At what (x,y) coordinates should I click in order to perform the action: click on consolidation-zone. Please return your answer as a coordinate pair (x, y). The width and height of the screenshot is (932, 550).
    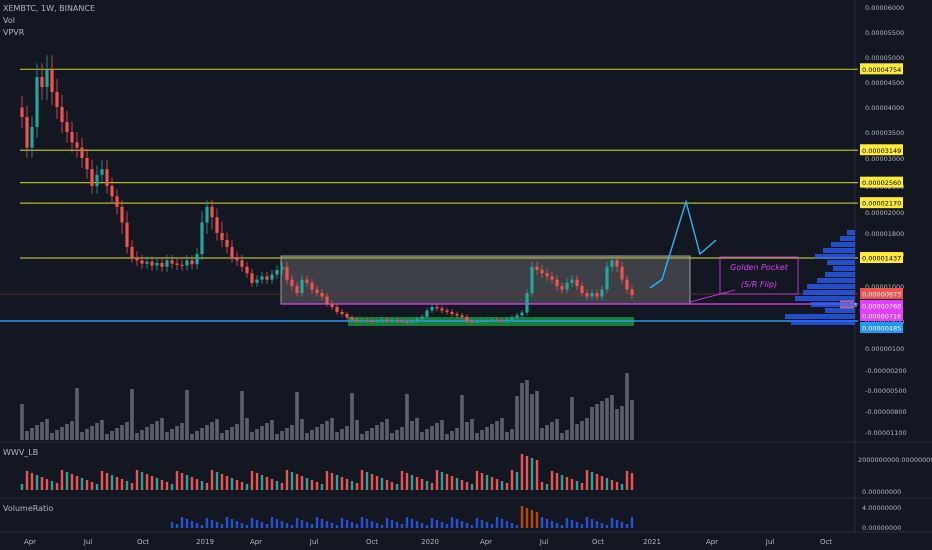
    Looking at the image, I should click on (485, 280).